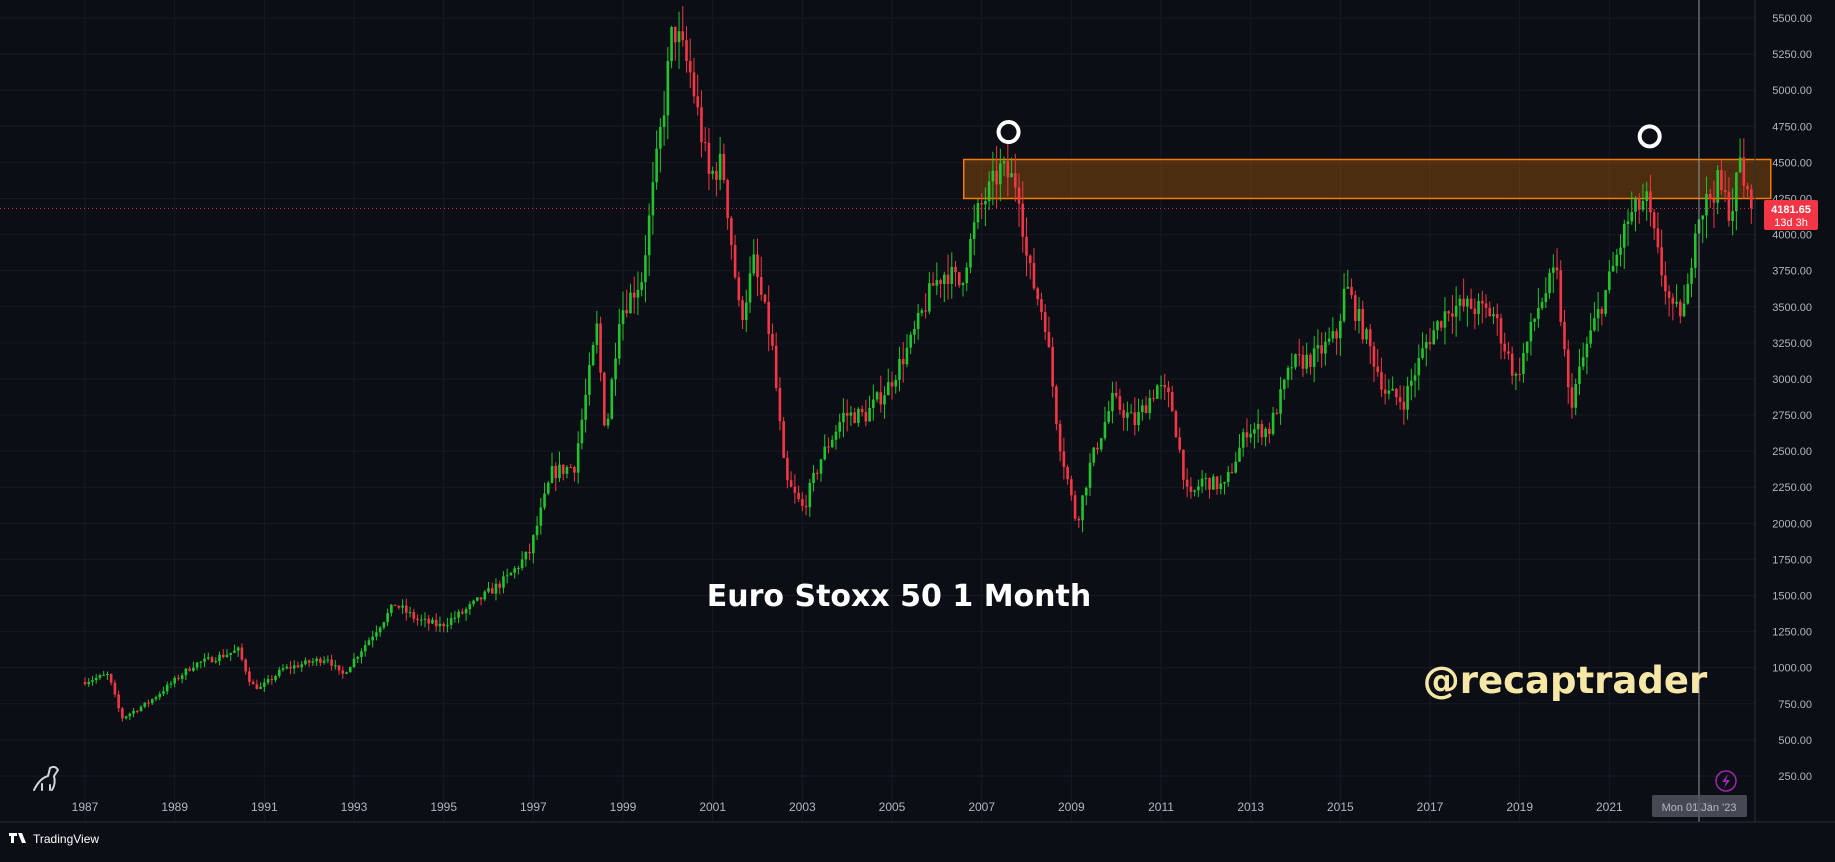 This screenshot has height=862, width=1835. I want to click on time-tick-label: 2015, so click(1340, 807).